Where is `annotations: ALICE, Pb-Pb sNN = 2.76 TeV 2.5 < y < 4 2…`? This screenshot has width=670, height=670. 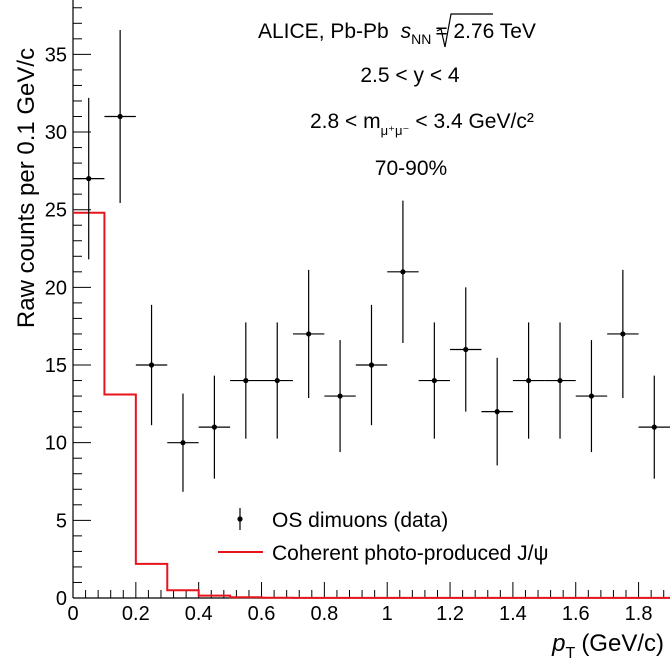
annotations: ALICE, Pb-Pb sNN = 2.76 TeV 2.5 < y < 4 2… is located at coordinates (397, 96).